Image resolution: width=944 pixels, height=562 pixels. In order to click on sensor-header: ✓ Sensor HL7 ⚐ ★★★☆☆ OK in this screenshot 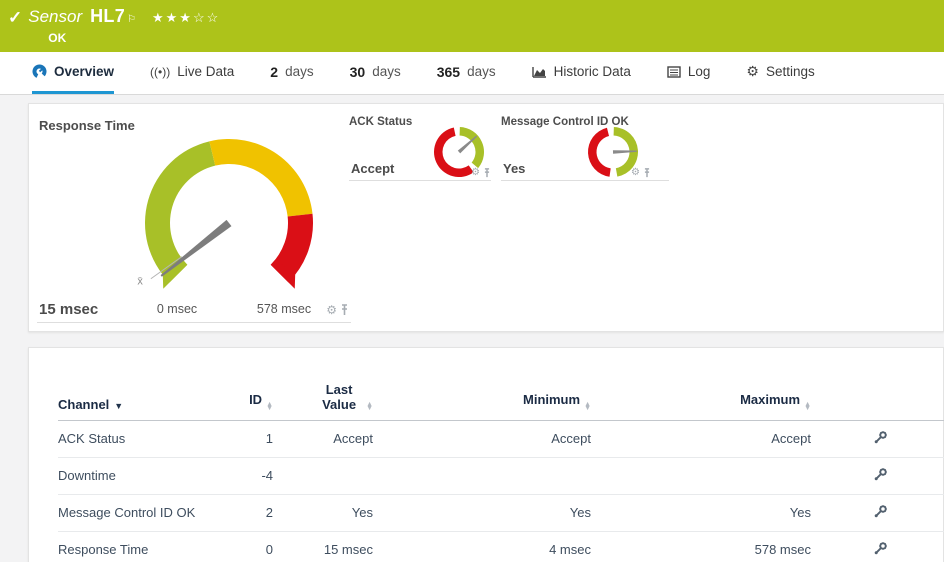, I will do `click(472, 26)`.